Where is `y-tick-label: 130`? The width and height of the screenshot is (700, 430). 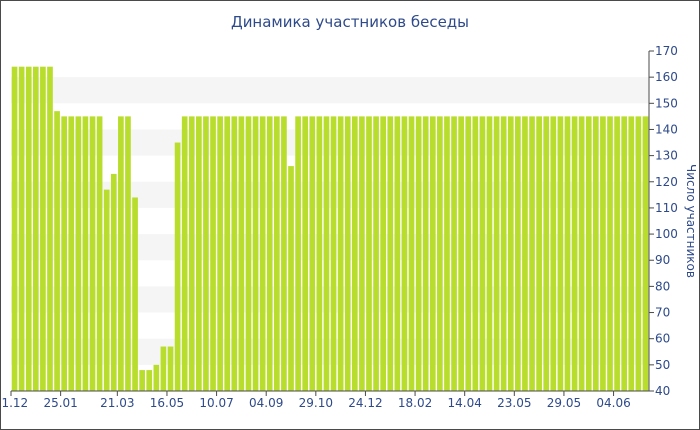 y-tick-label: 130 is located at coordinates (666, 156).